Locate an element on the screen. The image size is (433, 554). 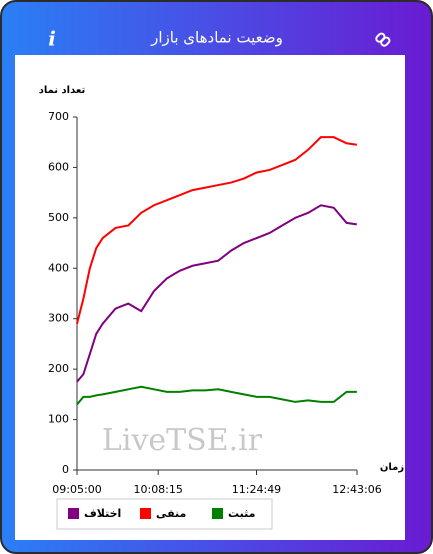
legend-label: مثبت is located at coordinates (241, 513).